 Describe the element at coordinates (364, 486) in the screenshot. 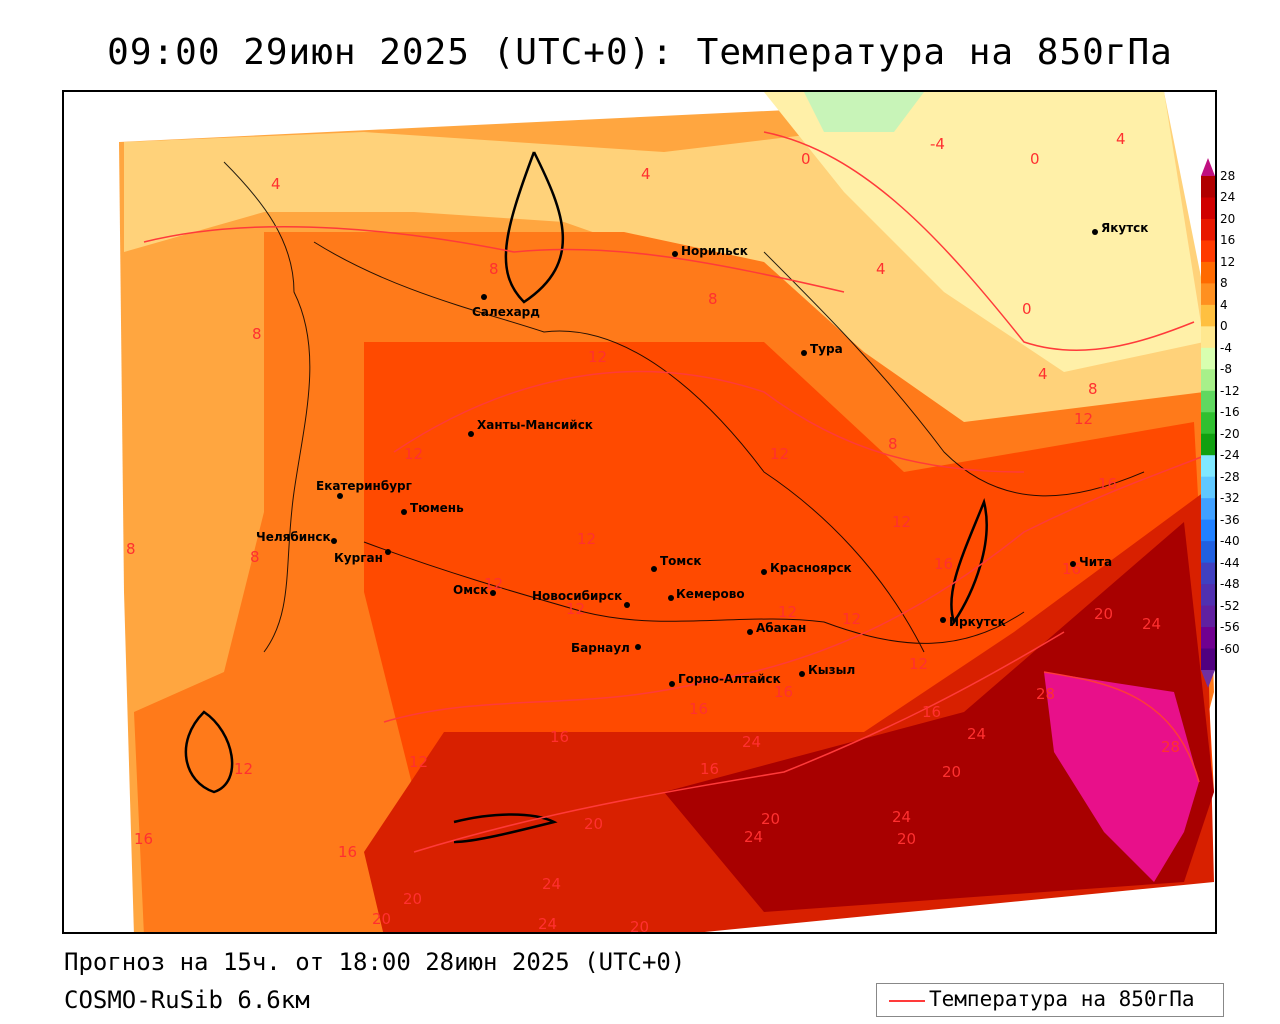

I see `city-label-ekaterinburg: Екатеринбург` at that location.